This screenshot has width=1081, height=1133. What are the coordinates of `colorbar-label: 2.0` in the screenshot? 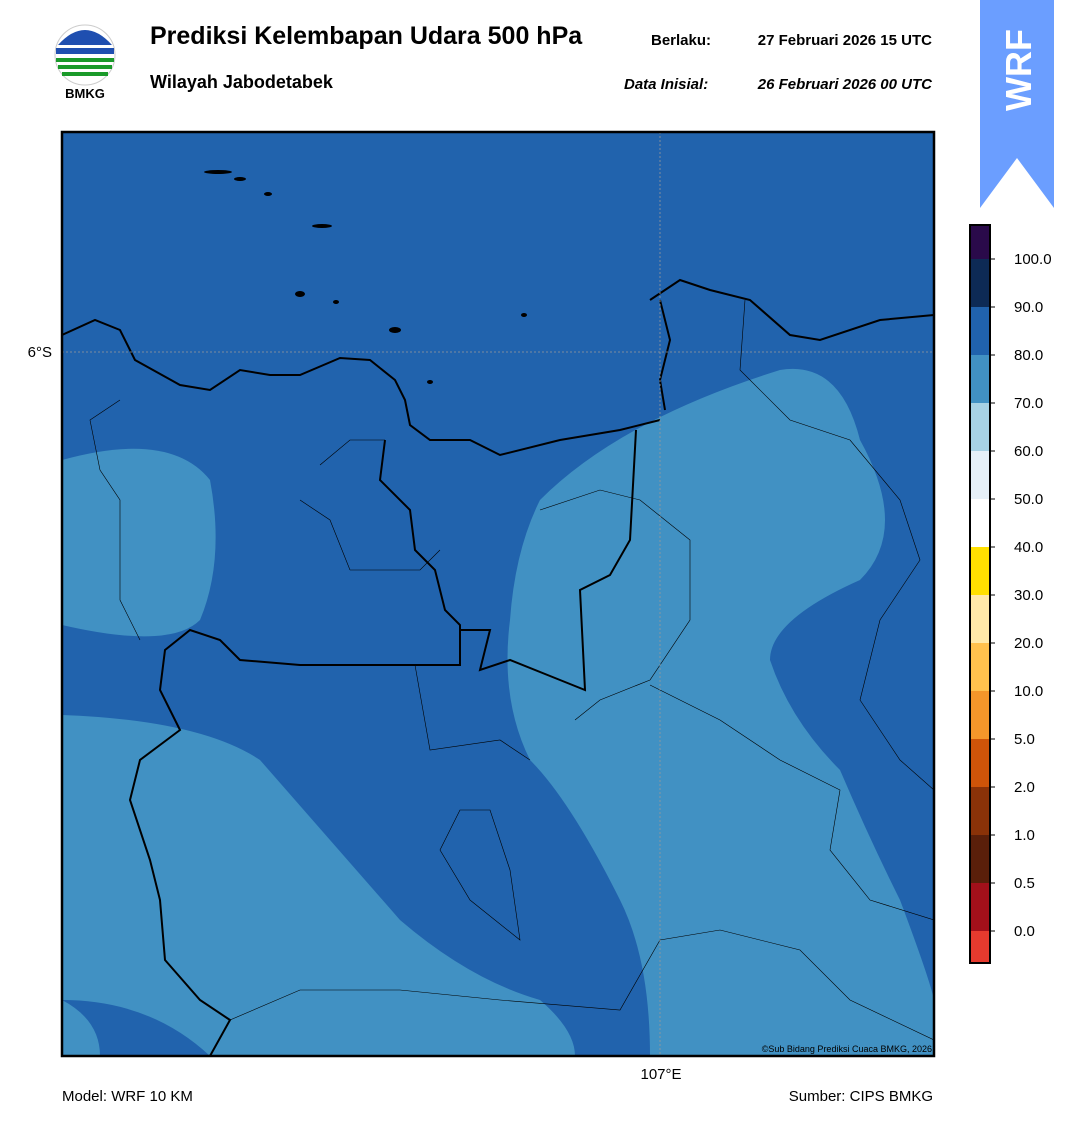 It's located at (1024, 787).